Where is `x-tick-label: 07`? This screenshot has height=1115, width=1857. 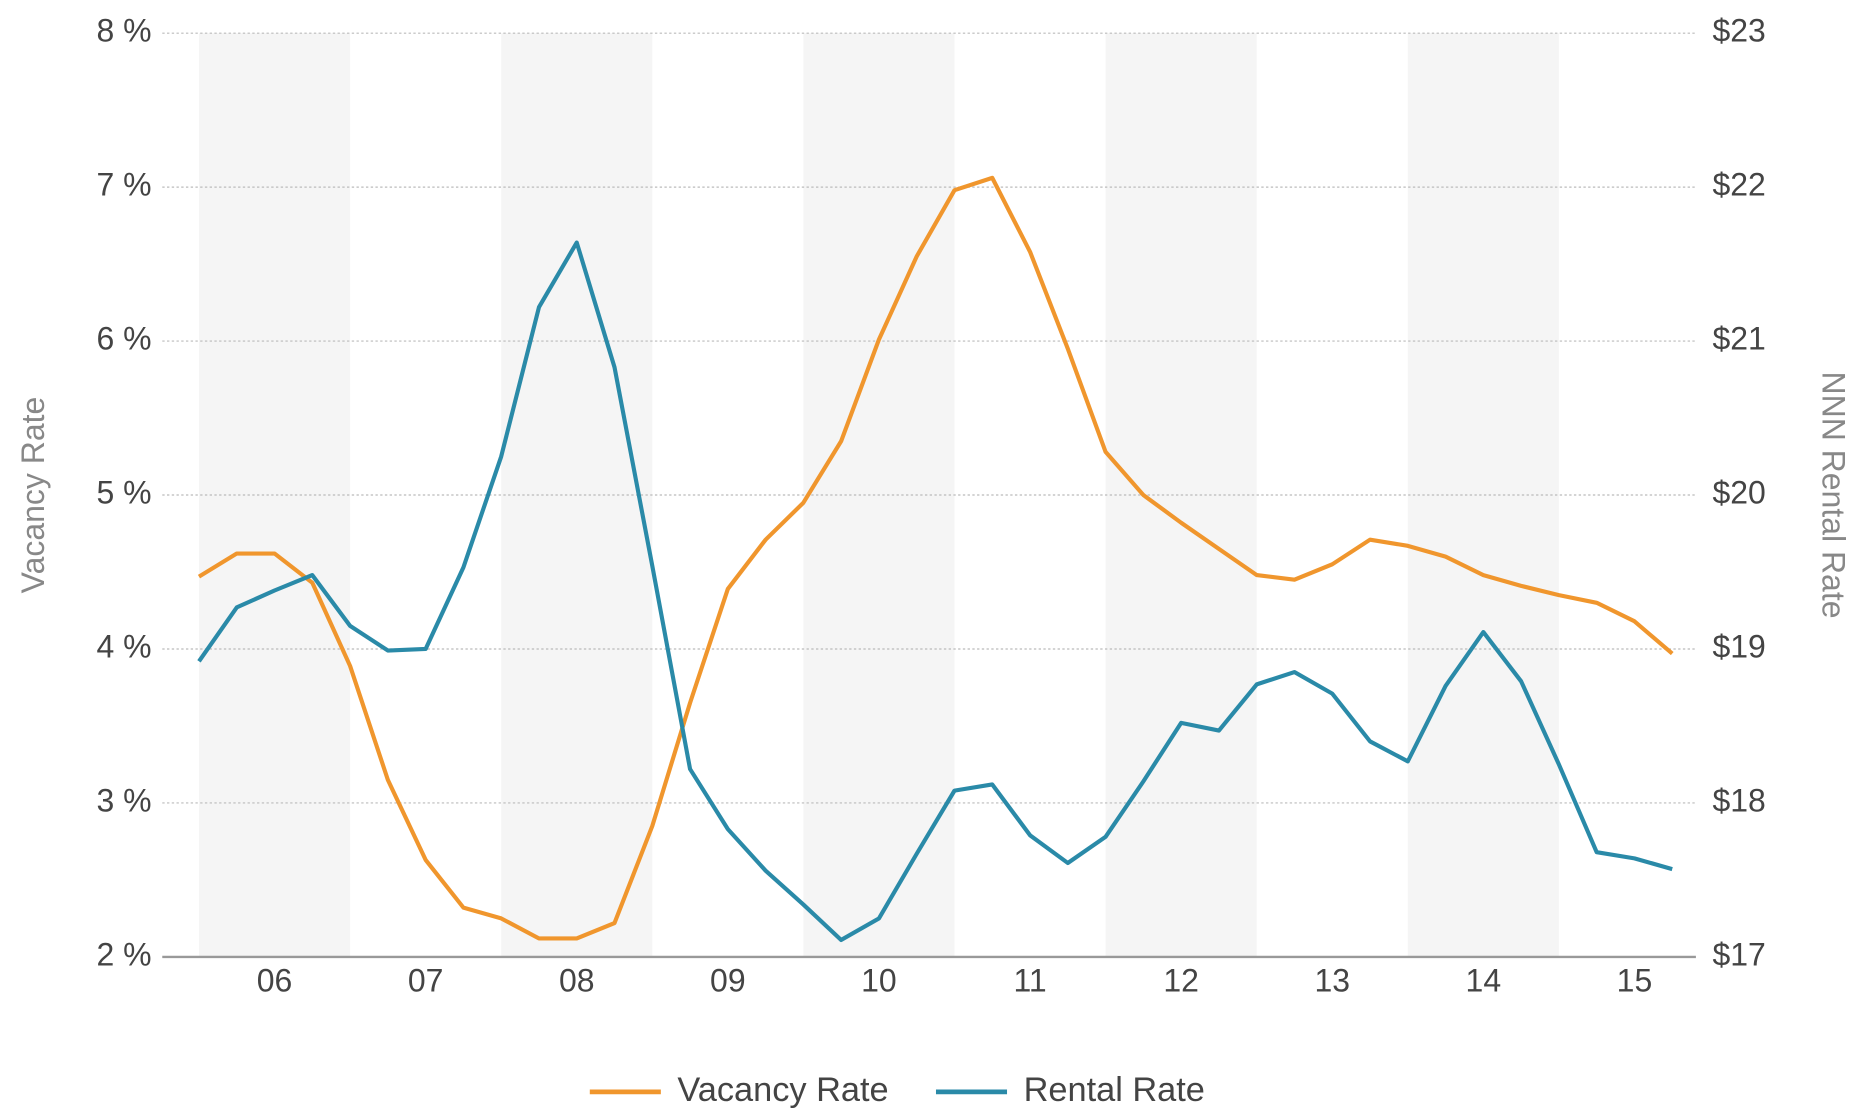 x-tick-label: 07 is located at coordinates (426, 980).